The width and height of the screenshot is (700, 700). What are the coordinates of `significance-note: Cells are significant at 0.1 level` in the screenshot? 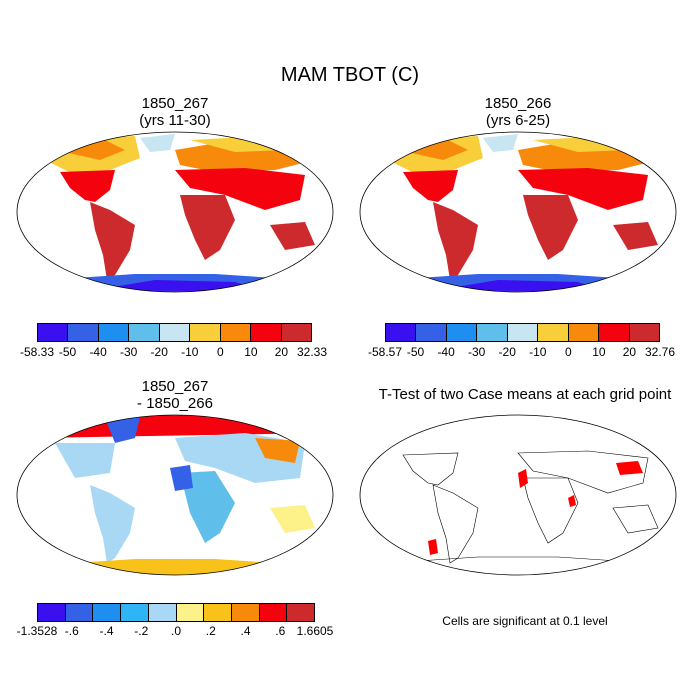 It's located at (525, 621).